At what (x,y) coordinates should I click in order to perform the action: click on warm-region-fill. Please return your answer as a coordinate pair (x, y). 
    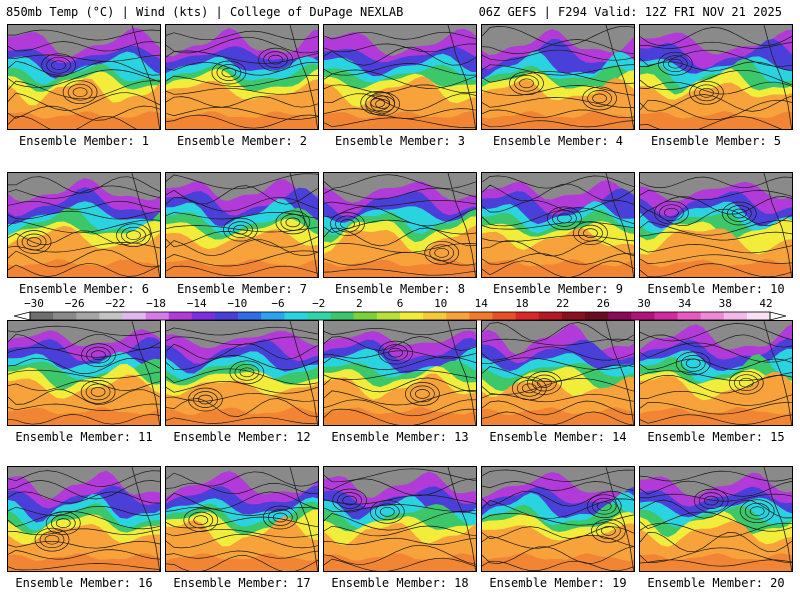
    Looking at the image, I should click on (400, 416).